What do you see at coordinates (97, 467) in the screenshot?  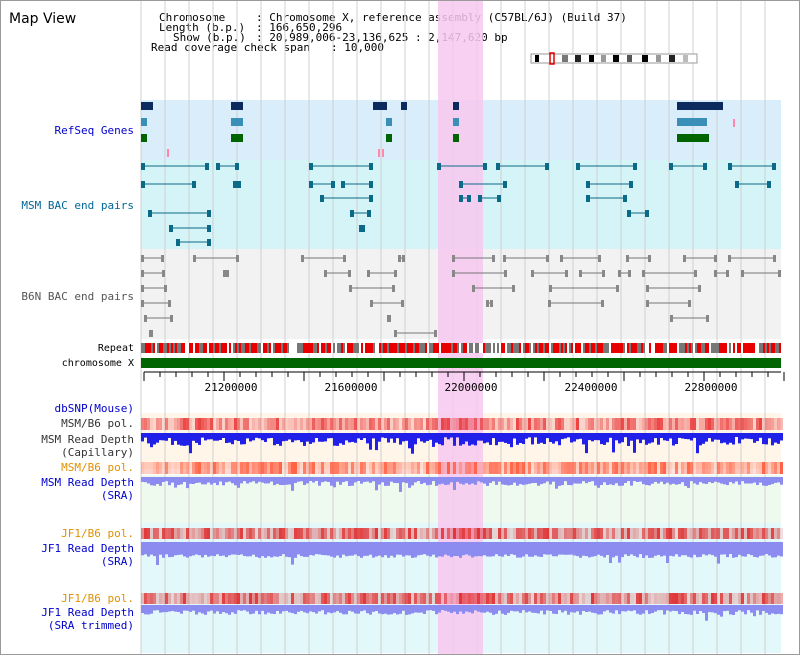 I see `msm-b6-pol2-label: MSM/B6 pol.` at bounding box center [97, 467].